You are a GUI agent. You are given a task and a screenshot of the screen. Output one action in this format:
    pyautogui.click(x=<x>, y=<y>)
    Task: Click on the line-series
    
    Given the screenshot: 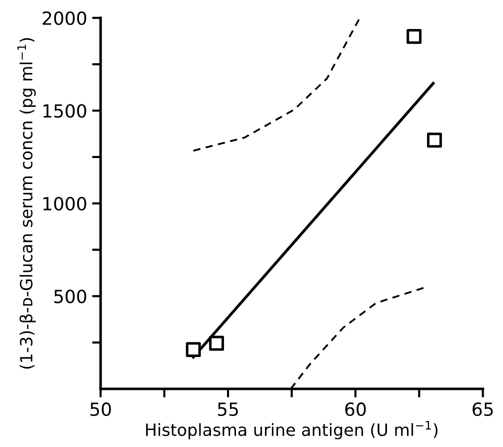 What is the action you would take?
    pyautogui.click(x=276, y=85)
    